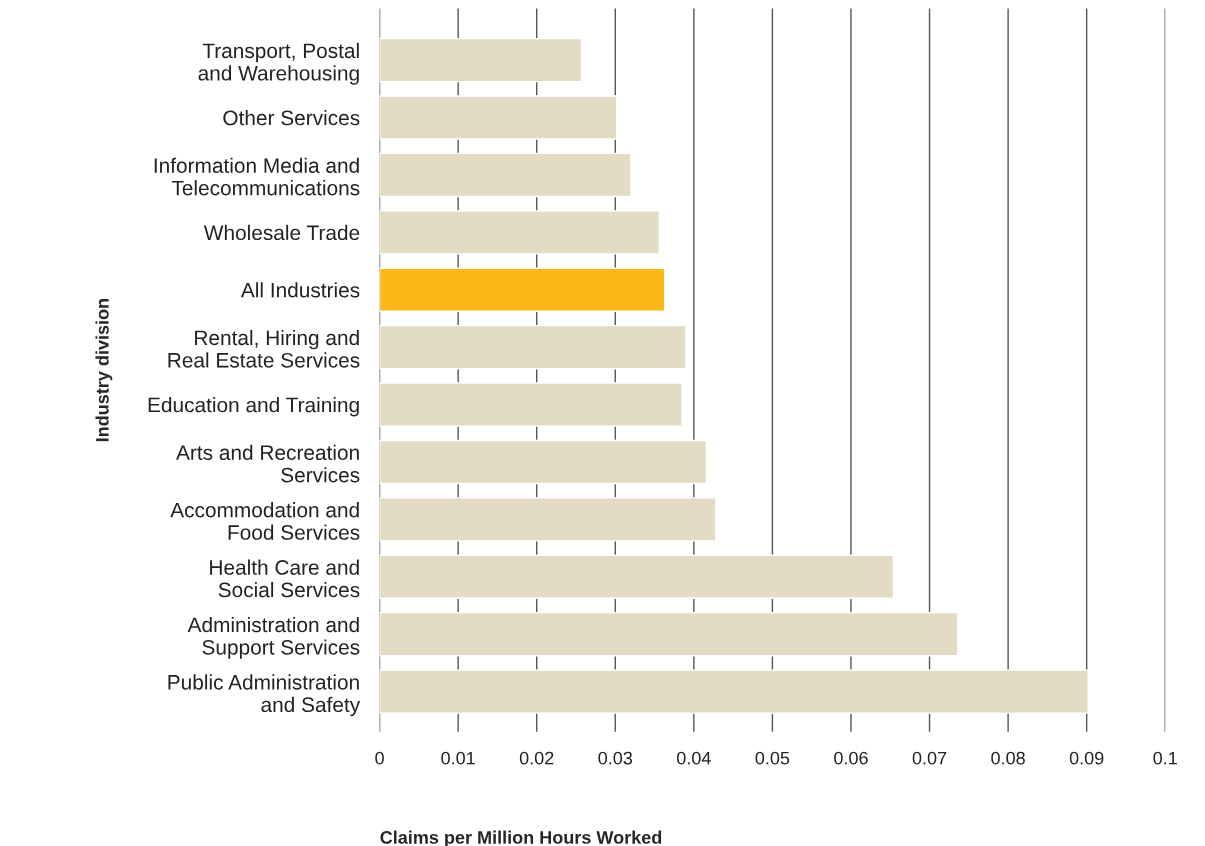 This screenshot has width=1205, height=846. Describe the element at coordinates (253, 407) in the screenshot. I see `y-tick-label: Education and Training` at that location.